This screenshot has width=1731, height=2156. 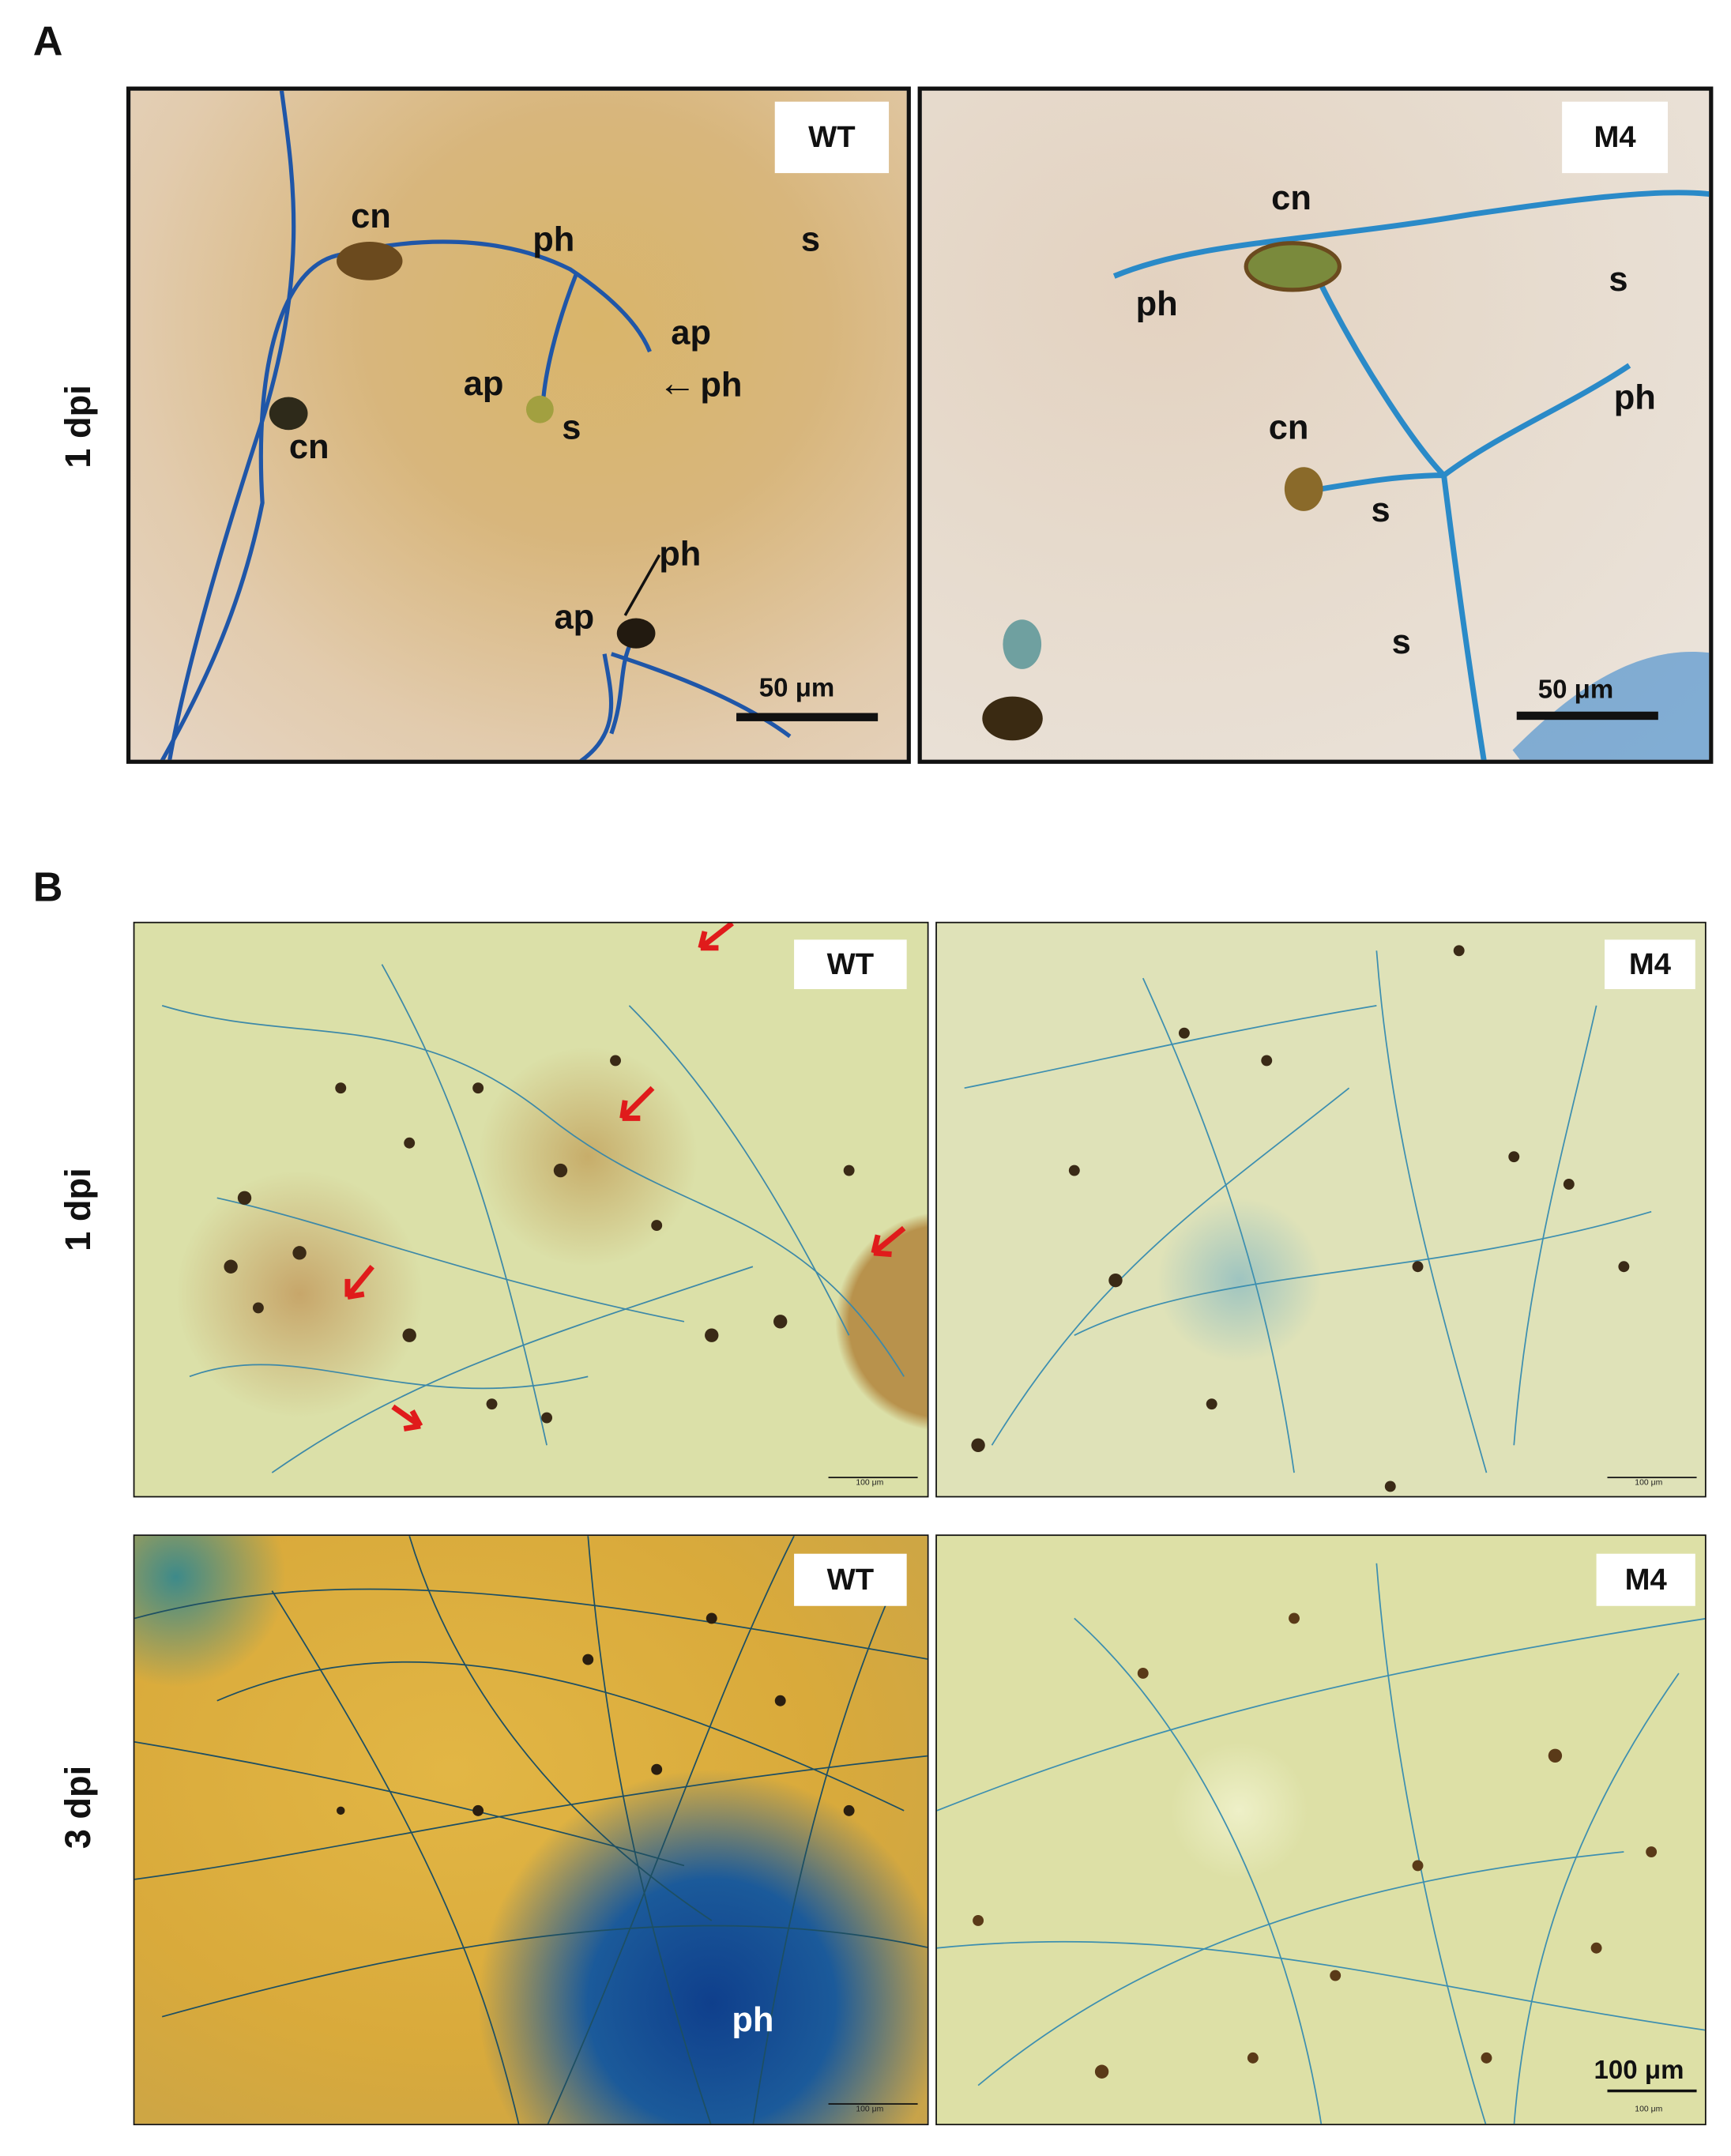 I want to click on panel-label: B, so click(x=47, y=888).